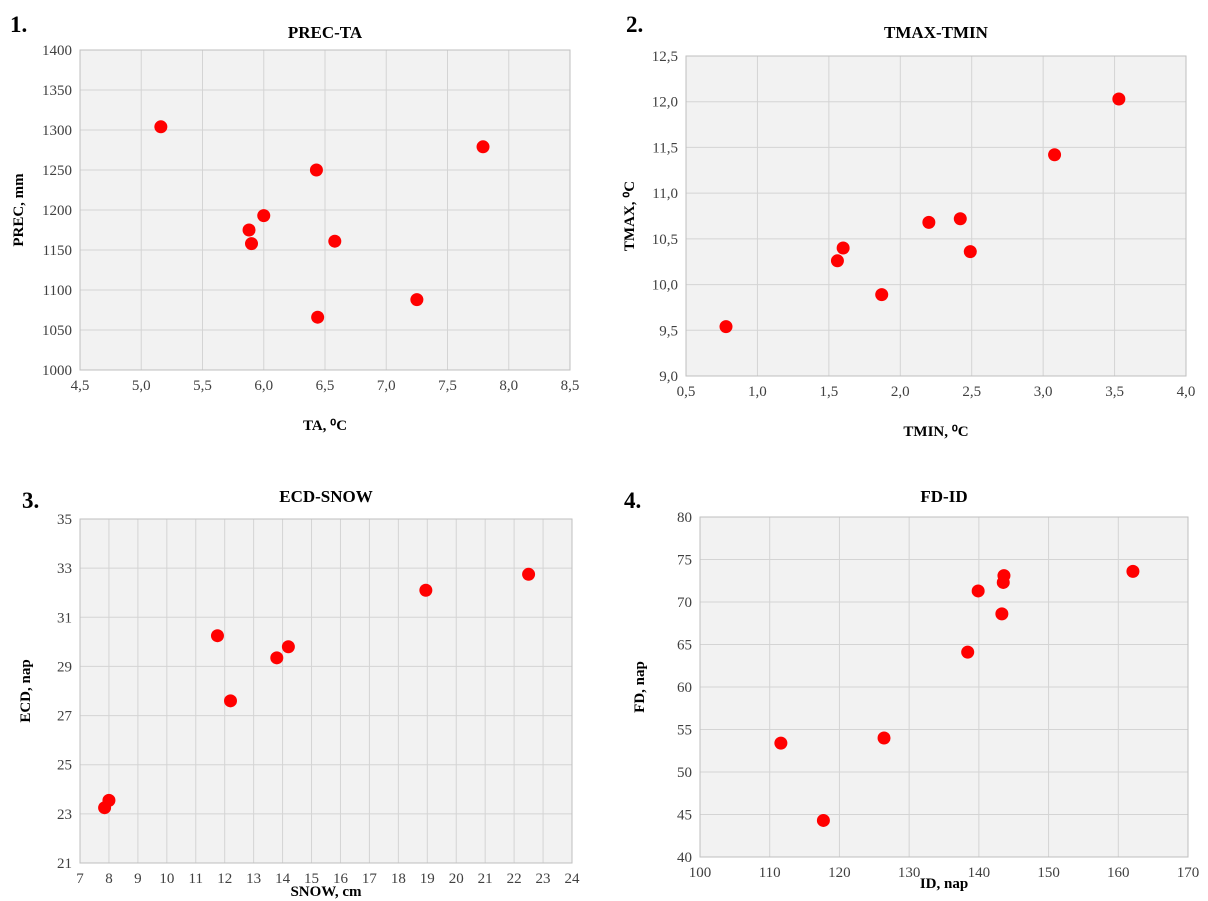  Describe the element at coordinates (665, 240) in the screenshot. I see `y-tick-label: 10,5` at that location.